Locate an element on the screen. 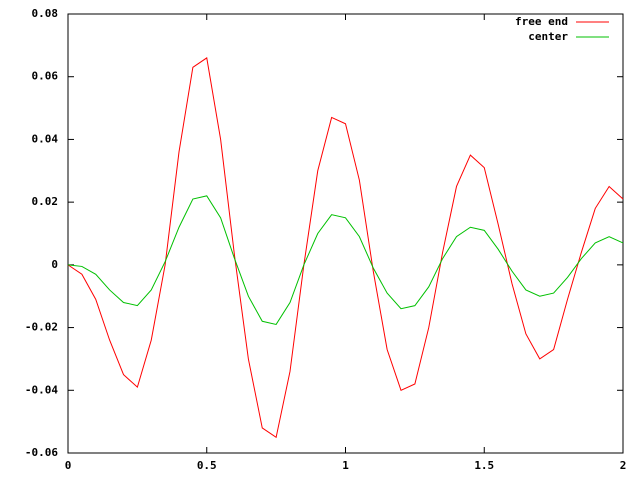 This screenshot has height=480, width=640. x-tick-label: 1 is located at coordinates (345, 465).